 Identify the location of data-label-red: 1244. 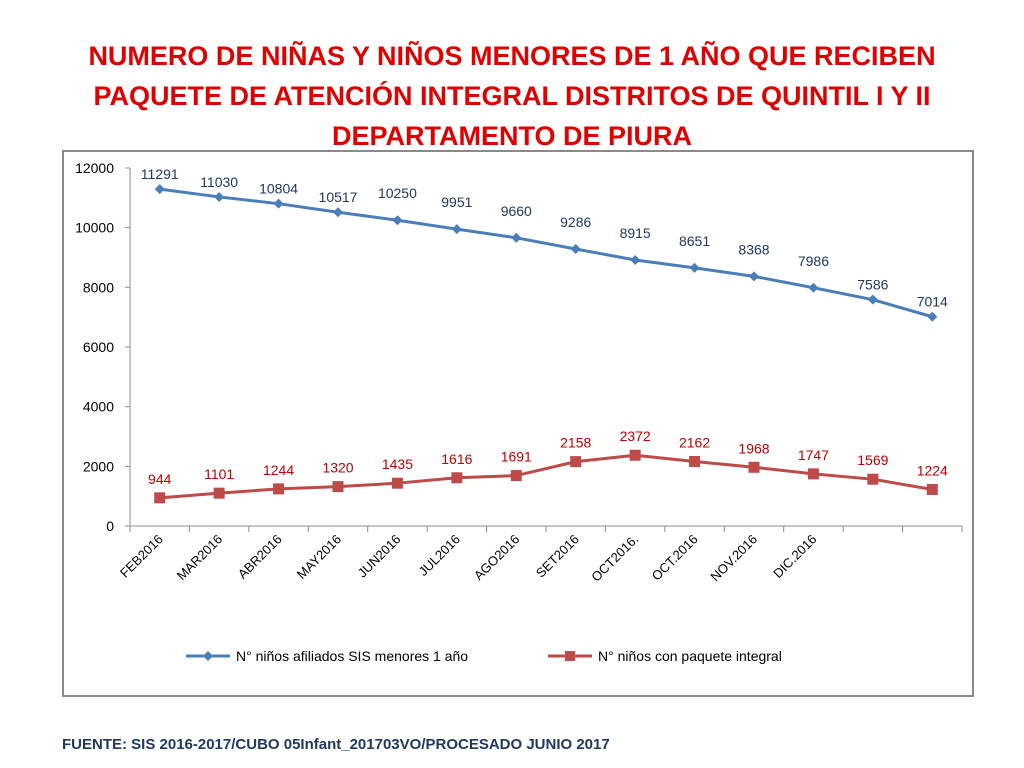
(278, 470).